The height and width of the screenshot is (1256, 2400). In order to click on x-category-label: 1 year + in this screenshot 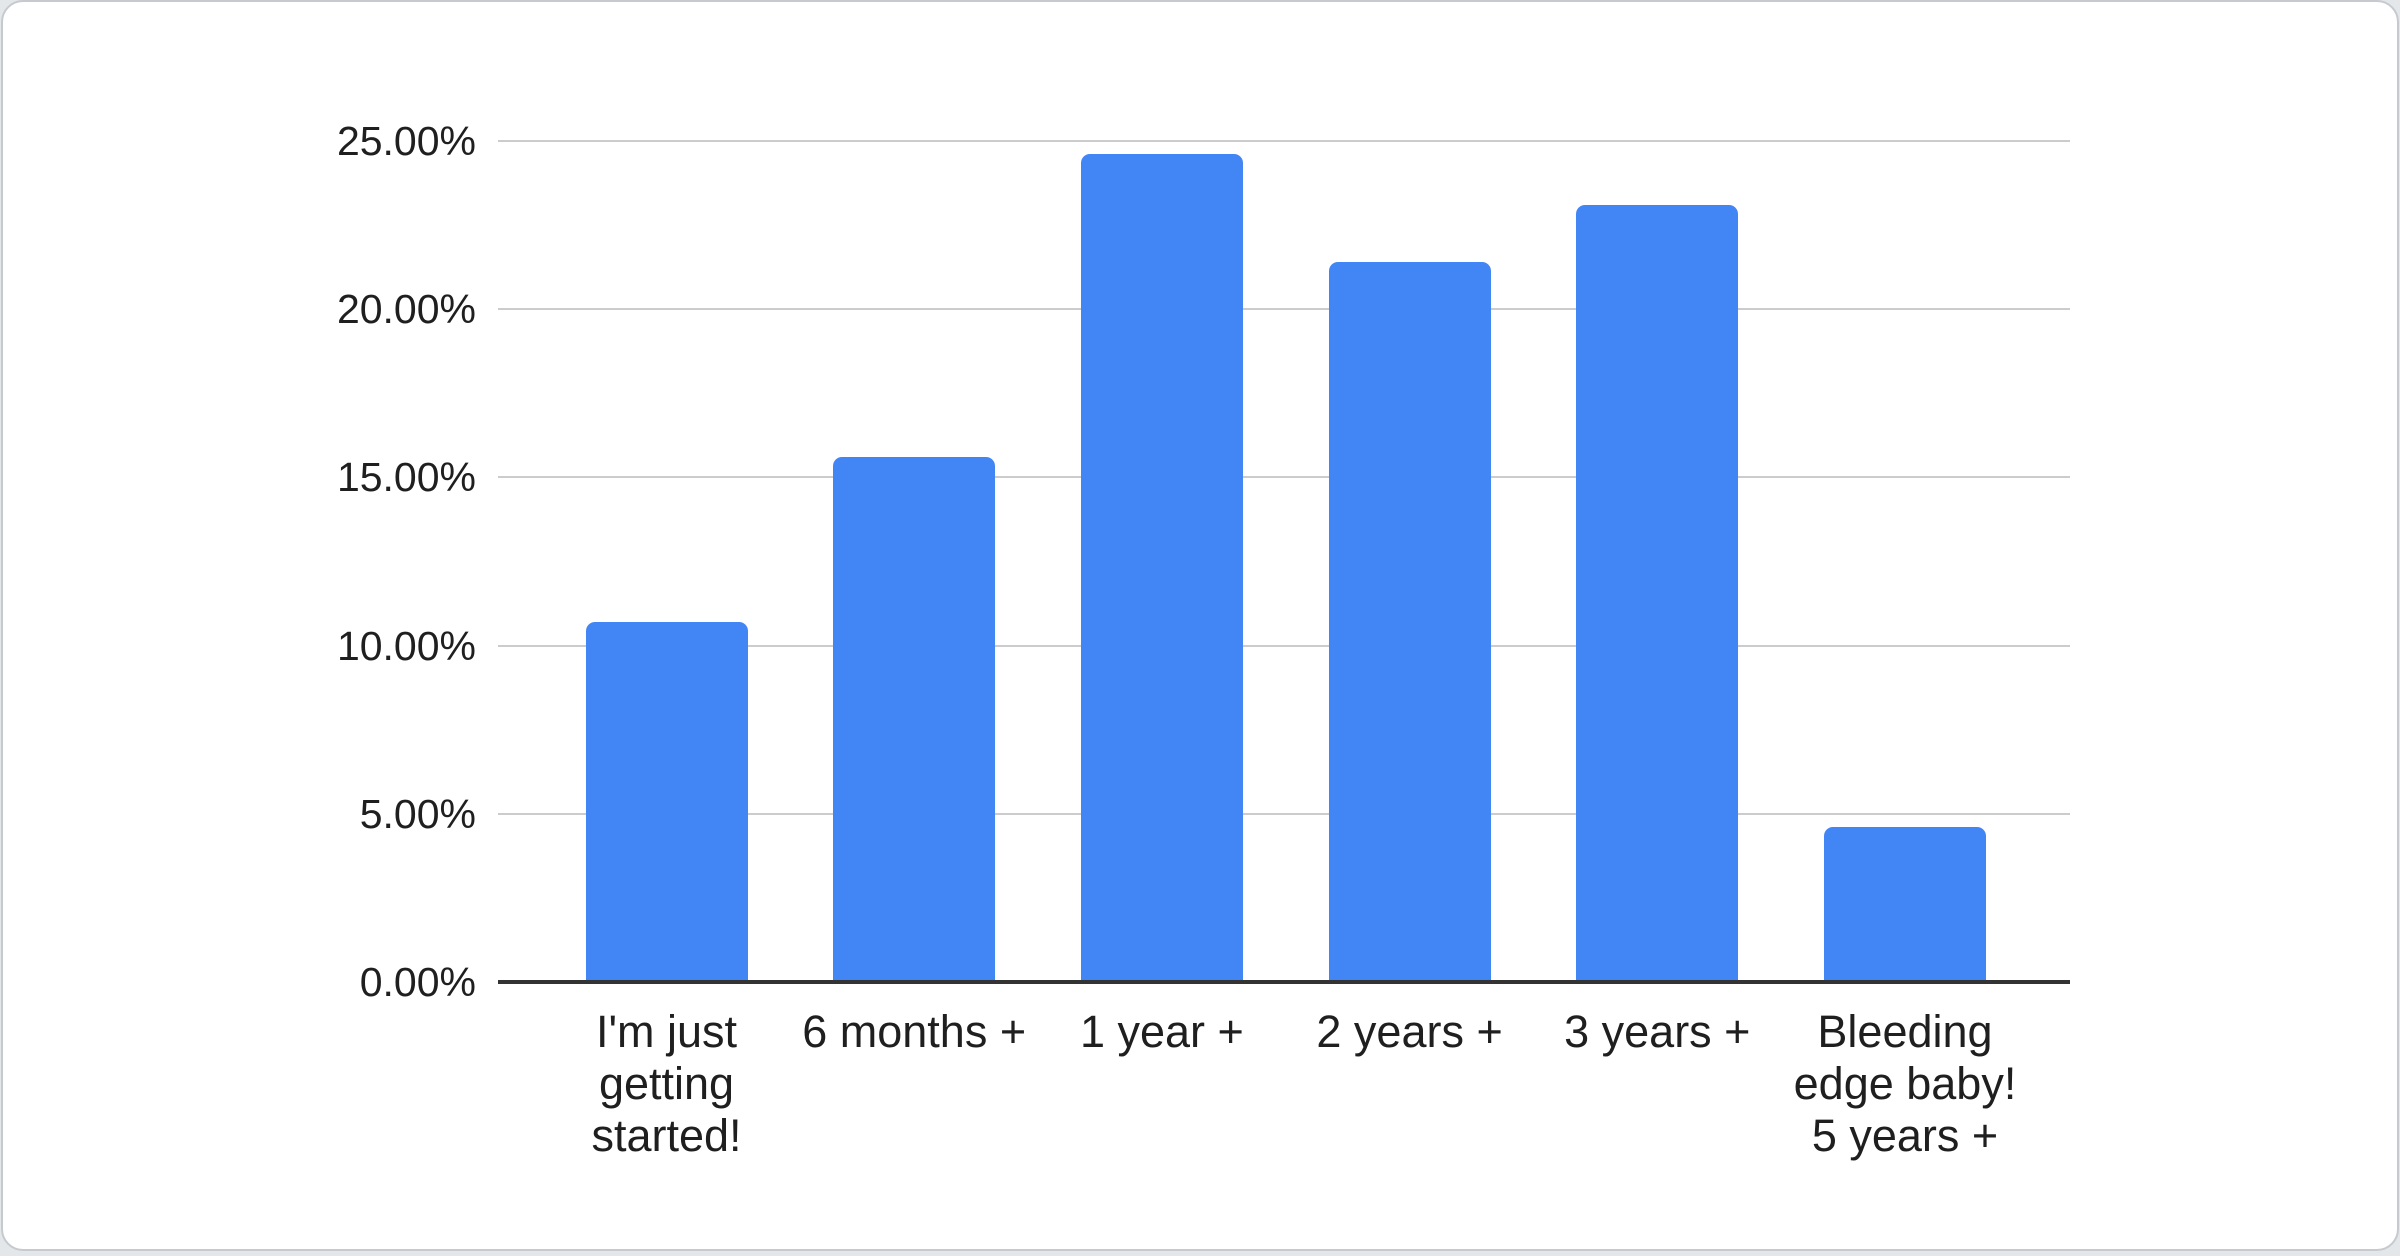, I will do `click(1161, 1031)`.